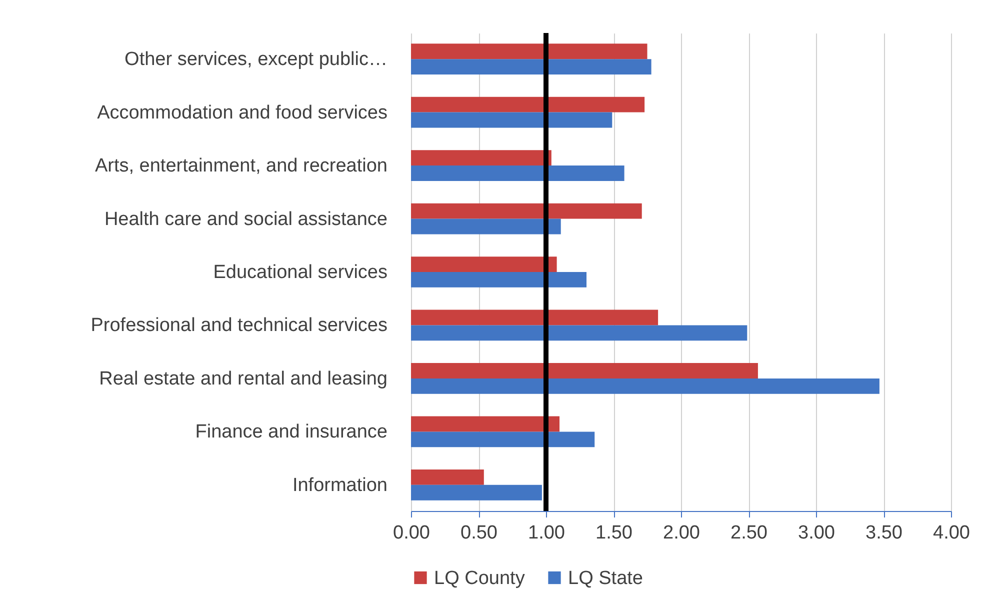 Image resolution: width=988 pixels, height=607 pixels. What do you see at coordinates (546, 533) in the screenshot?
I see `x-tick-label: 1.00` at bounding box center [546, 533].